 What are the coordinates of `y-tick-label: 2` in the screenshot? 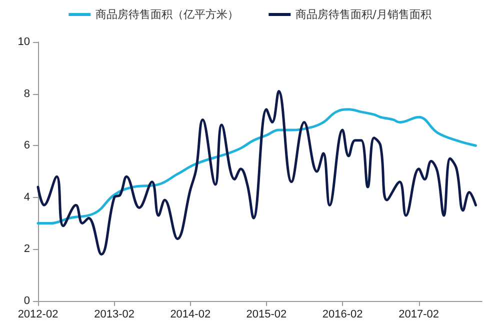 It's located at (27, 249).